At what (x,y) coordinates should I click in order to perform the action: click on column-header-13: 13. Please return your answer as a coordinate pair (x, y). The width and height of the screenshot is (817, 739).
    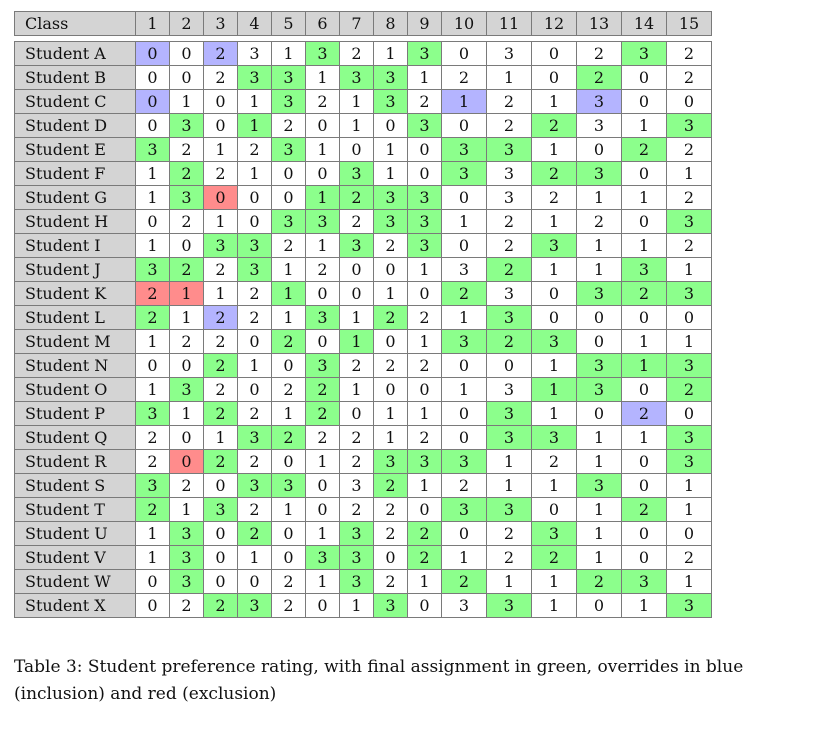
    Looking at the image, I should click on (599, 23).